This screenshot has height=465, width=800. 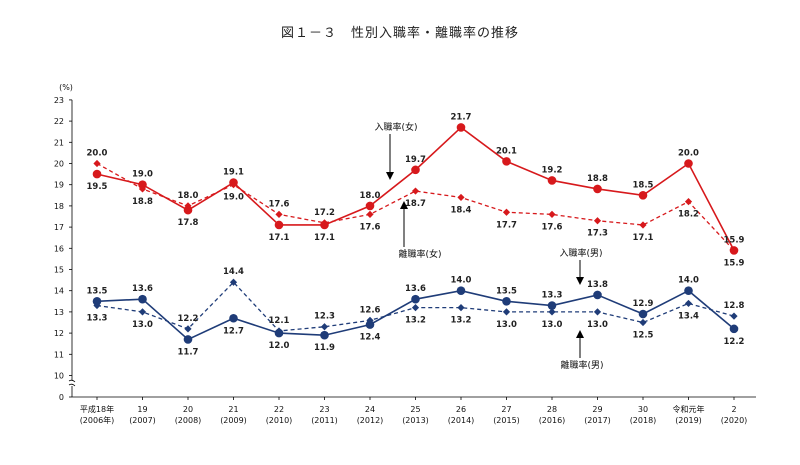 I want to click on data-label: 13.5, so click(x=506, y=291).